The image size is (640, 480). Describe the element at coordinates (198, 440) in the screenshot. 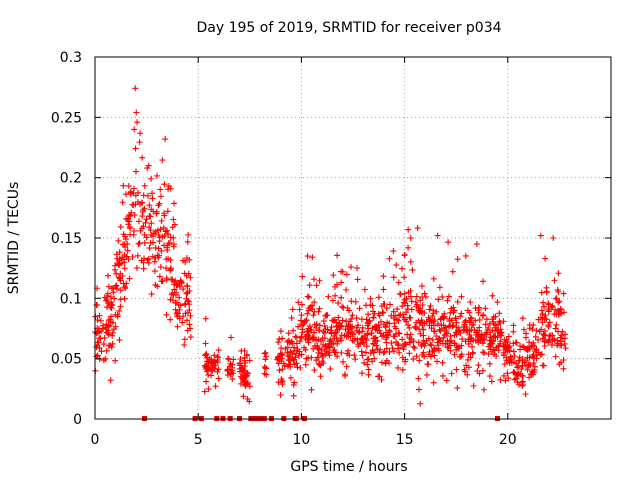

I see `x-tick-label: 5` at that location.